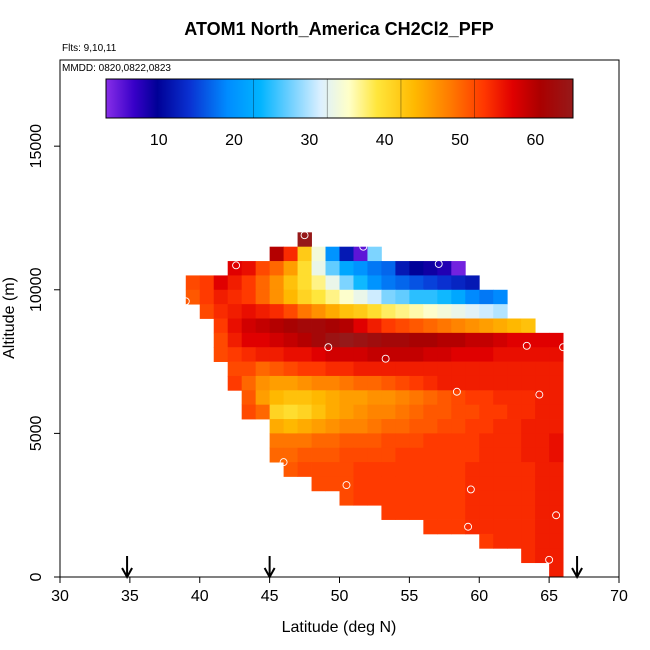  What do you see at coordinates (130, 596) in the screenshot?
I see `x-tick-label: 35` at bounding box center [130, 596].